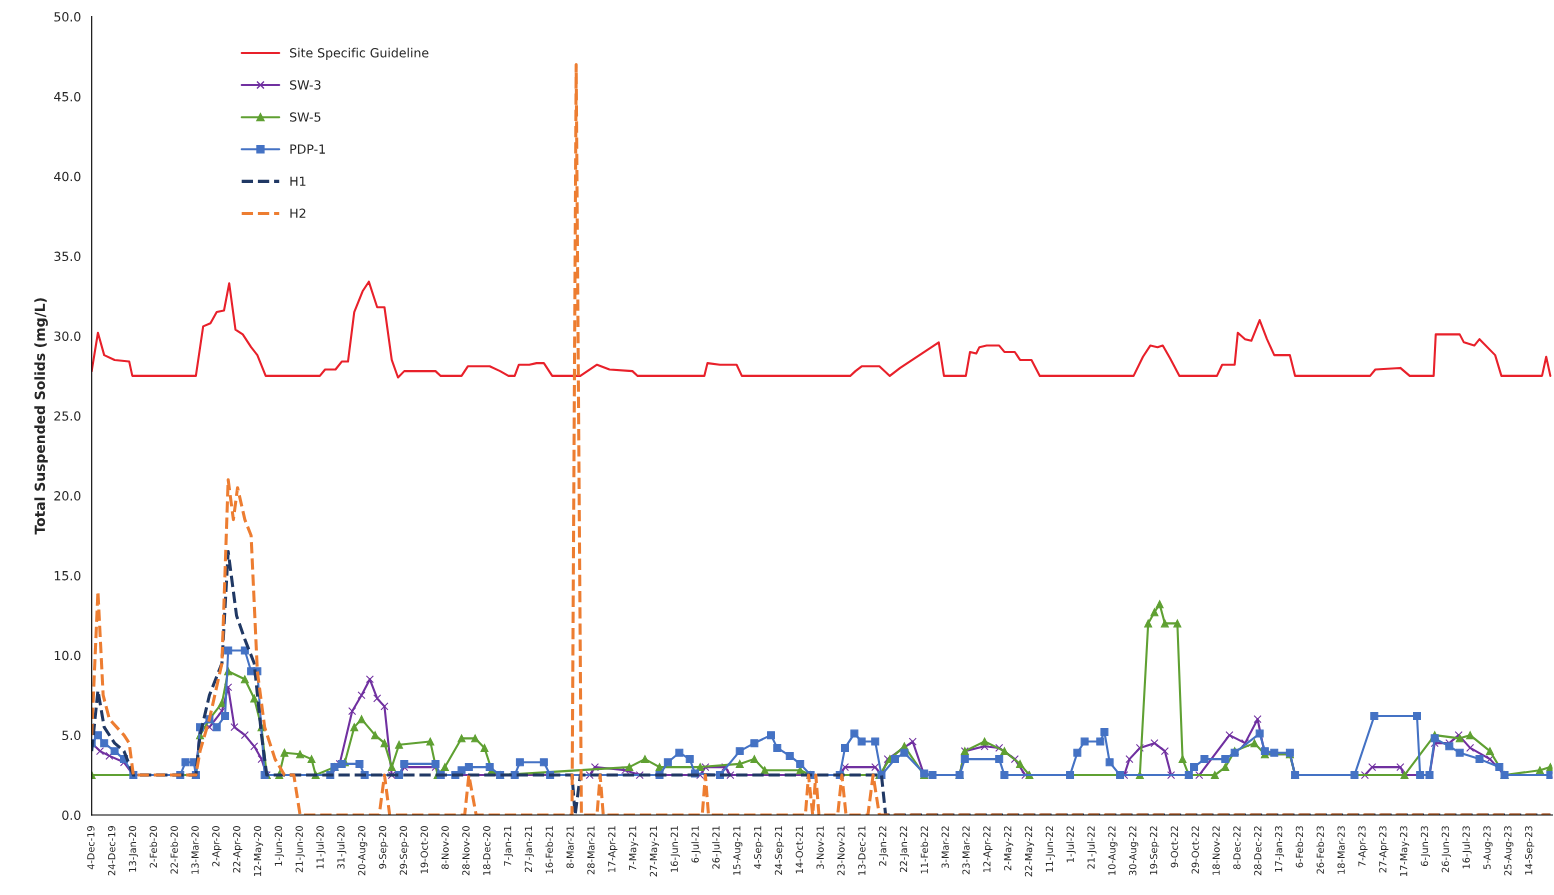 The image size is (1554, 895). I want to click on x-tick-label: 25-Aug-23, so click(1509, 851).